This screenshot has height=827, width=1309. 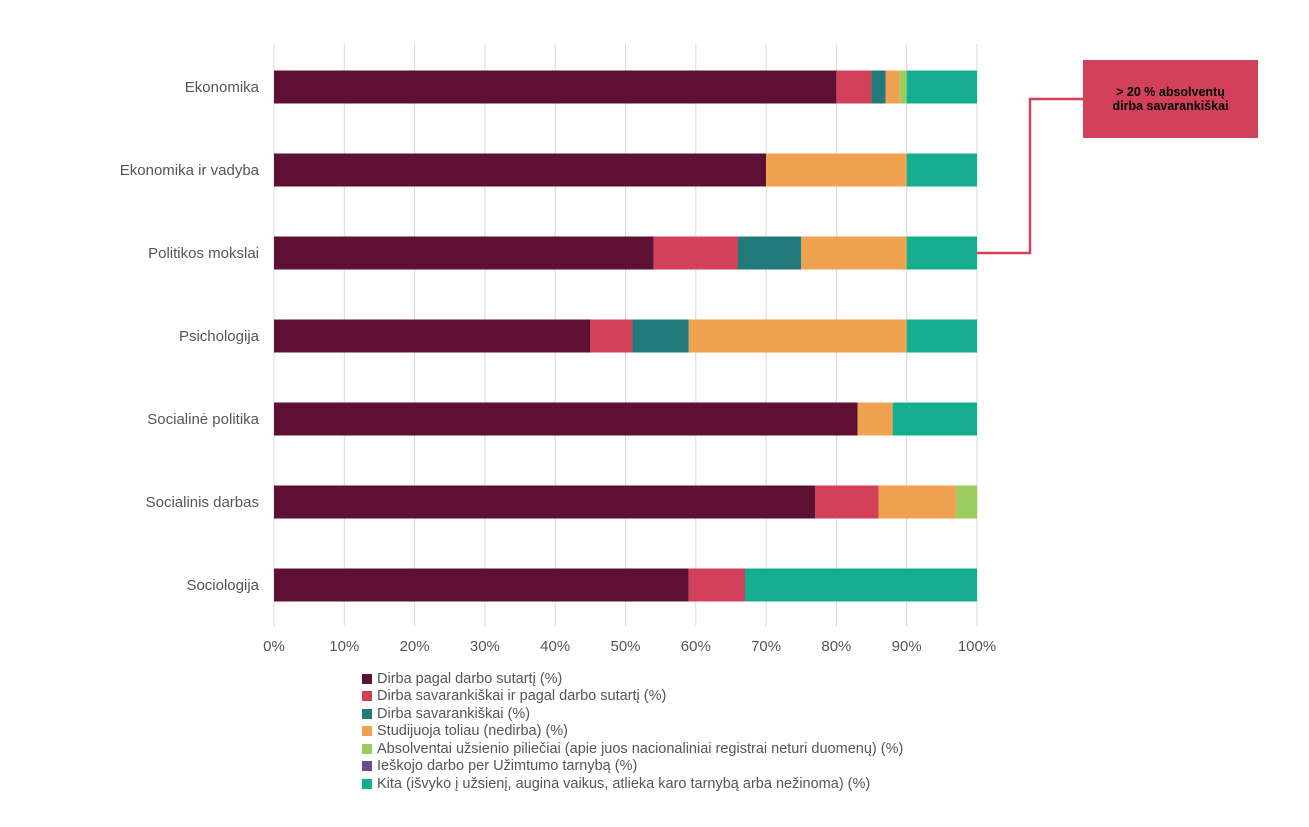 What do you see at coordinates (1030, 176) in the screenshot?
I see `annotation-connector` at bounding box center [1030, 176].